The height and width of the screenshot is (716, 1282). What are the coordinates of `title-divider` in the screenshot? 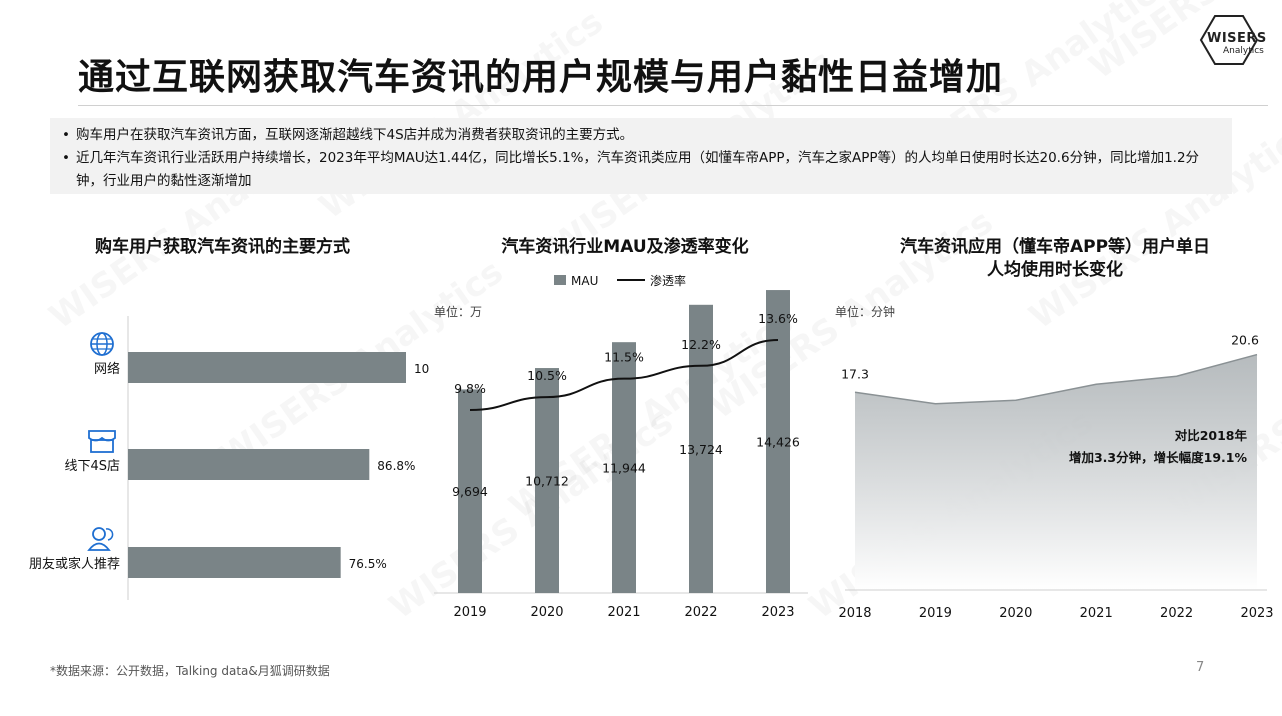 It's located at (673, 105).